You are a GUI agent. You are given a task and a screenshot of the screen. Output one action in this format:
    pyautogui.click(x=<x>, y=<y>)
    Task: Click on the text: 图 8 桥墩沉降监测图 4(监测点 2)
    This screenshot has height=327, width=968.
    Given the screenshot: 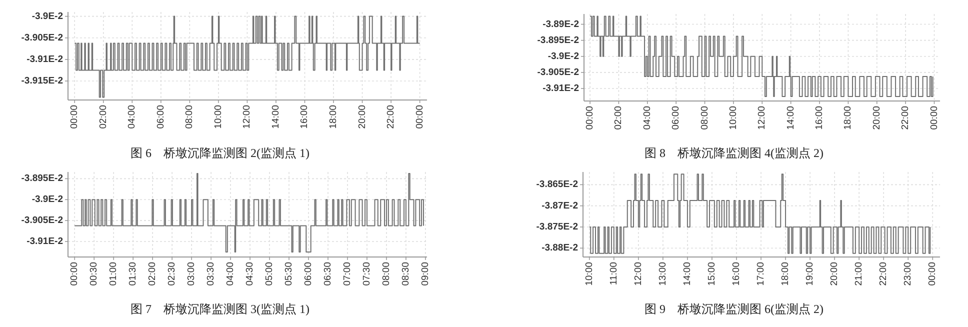 What is the action you would take?
    pyautogui.click(x=734, y=153)
    